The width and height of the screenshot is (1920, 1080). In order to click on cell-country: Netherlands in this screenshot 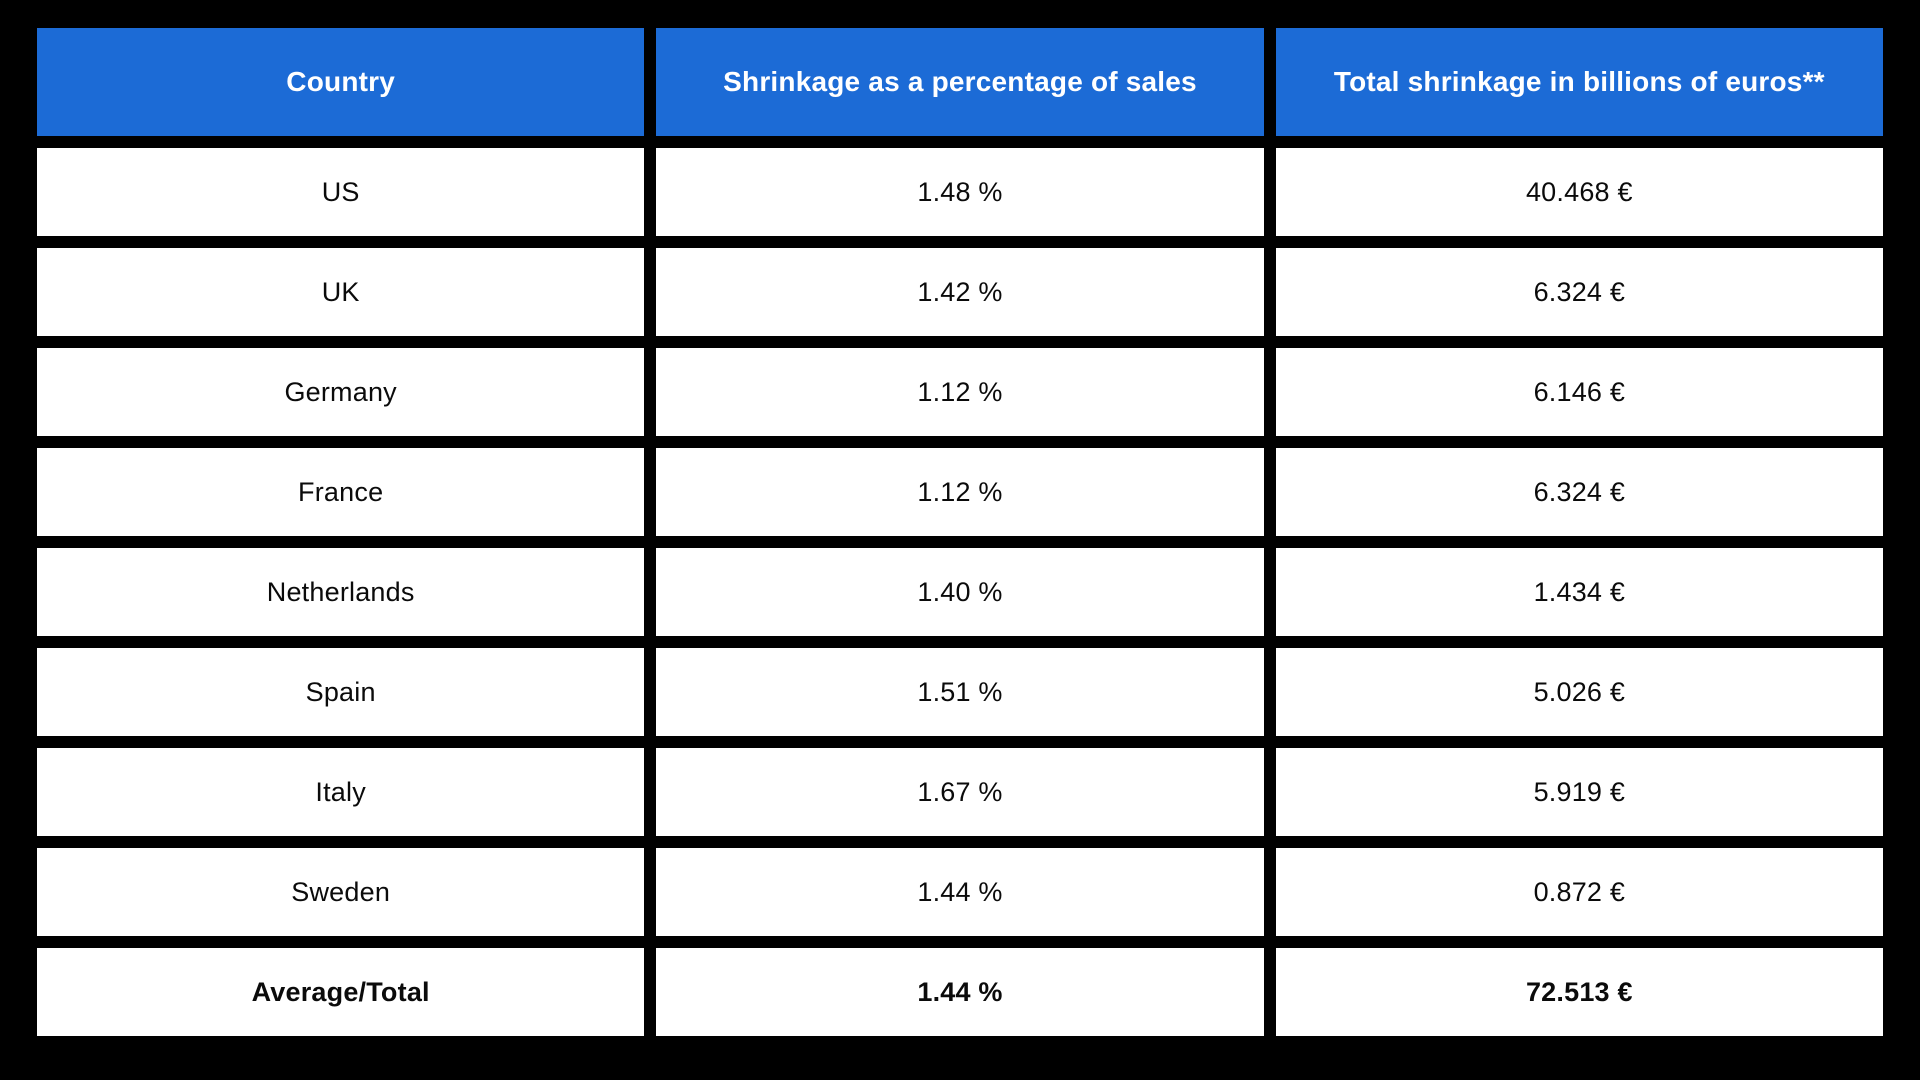, I will do `click(341, 592)`.